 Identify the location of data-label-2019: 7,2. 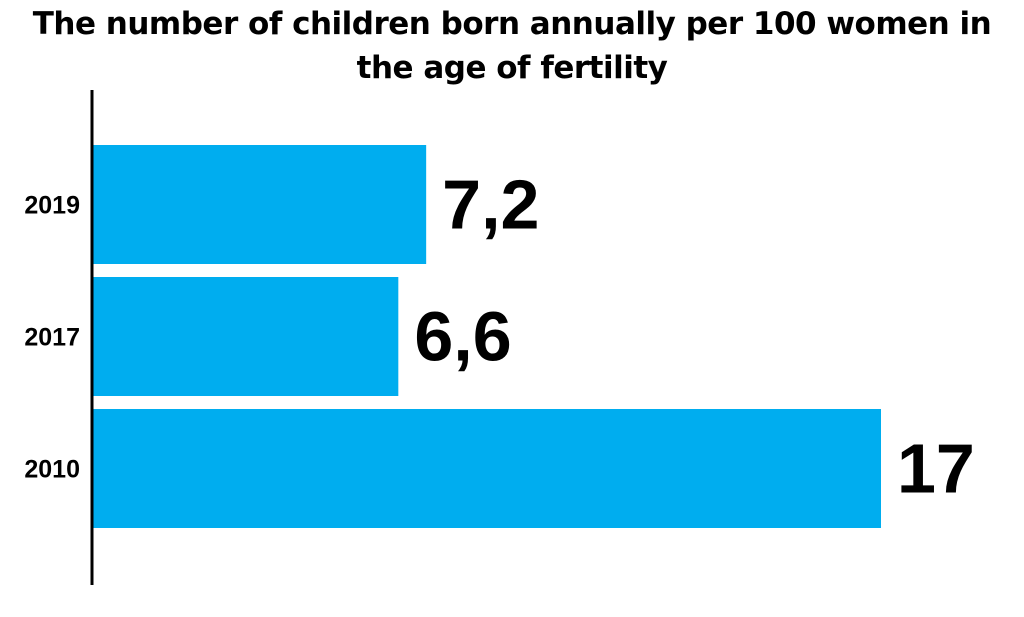
(490, 205).